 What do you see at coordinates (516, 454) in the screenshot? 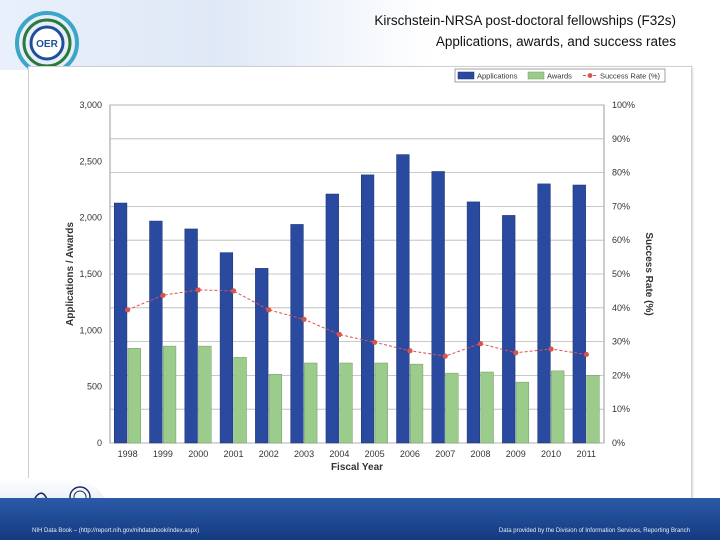
I see `x-tick-label: 2009` at bounding box center [516, 454].